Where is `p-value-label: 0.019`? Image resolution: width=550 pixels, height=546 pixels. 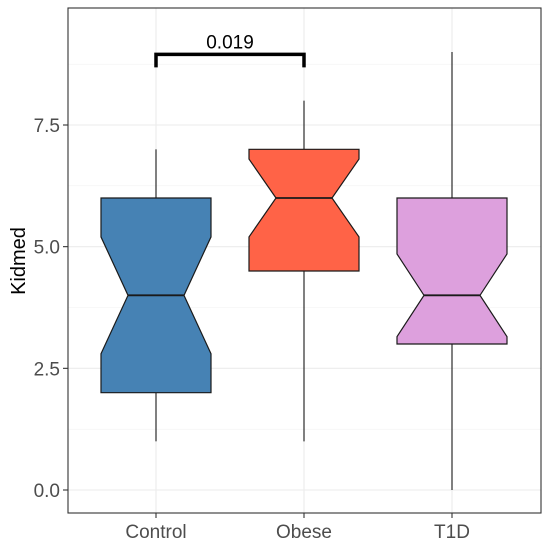 p-value-label: 0.019 is located at coordinates (230, 42).